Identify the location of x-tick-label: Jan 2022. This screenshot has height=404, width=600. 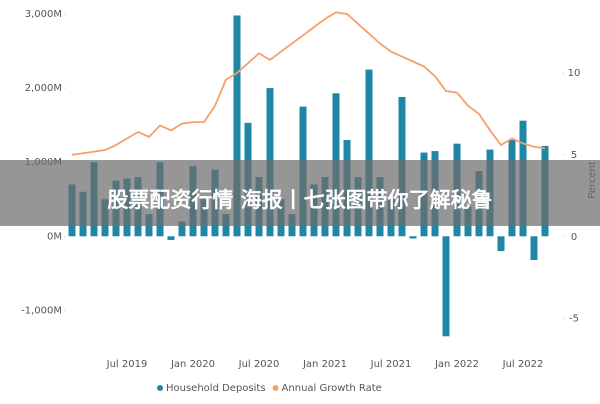
(456, 364).